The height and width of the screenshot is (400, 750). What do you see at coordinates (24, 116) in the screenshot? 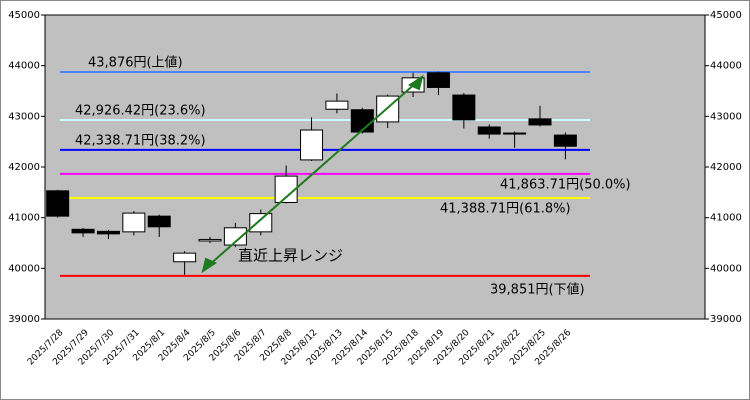
I see `y-tick-label: 43000` at bounding box center [24, 116].